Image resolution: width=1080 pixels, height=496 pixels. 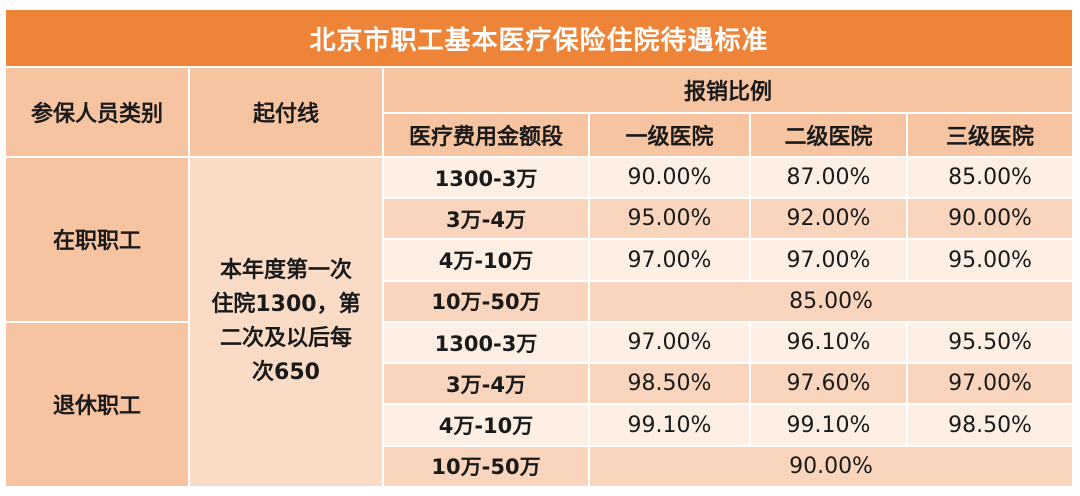 I want to click on threshold-line: 二次及以后每, so click(x=285, y=338).